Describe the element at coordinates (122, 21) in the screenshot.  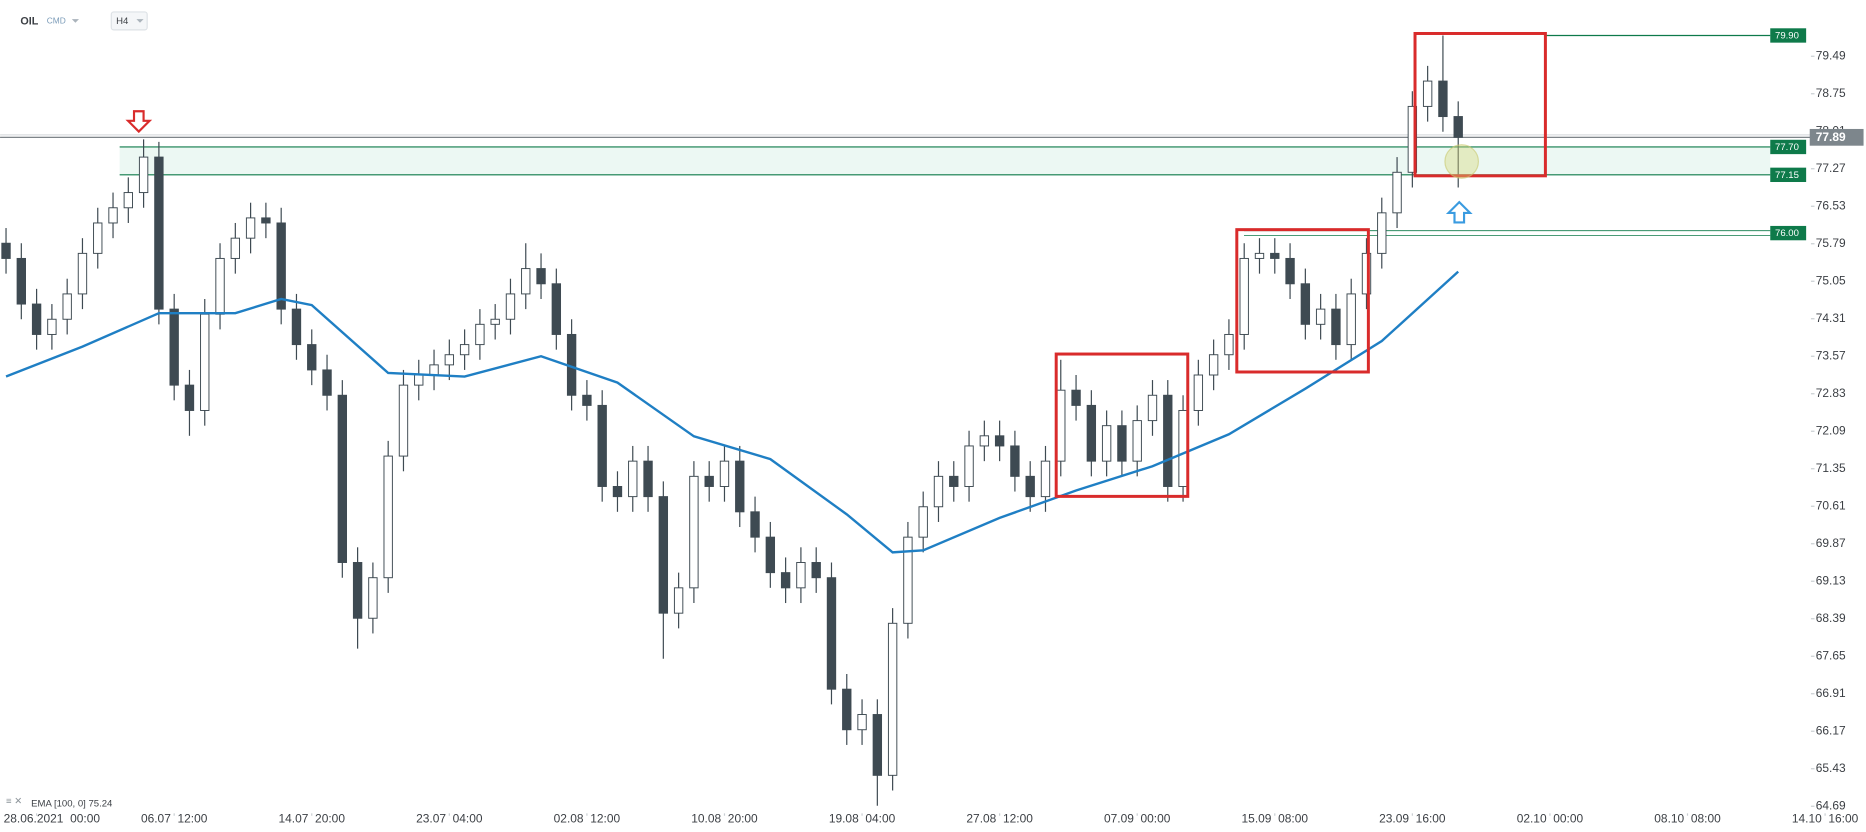
I see `interval: H4` at that location.